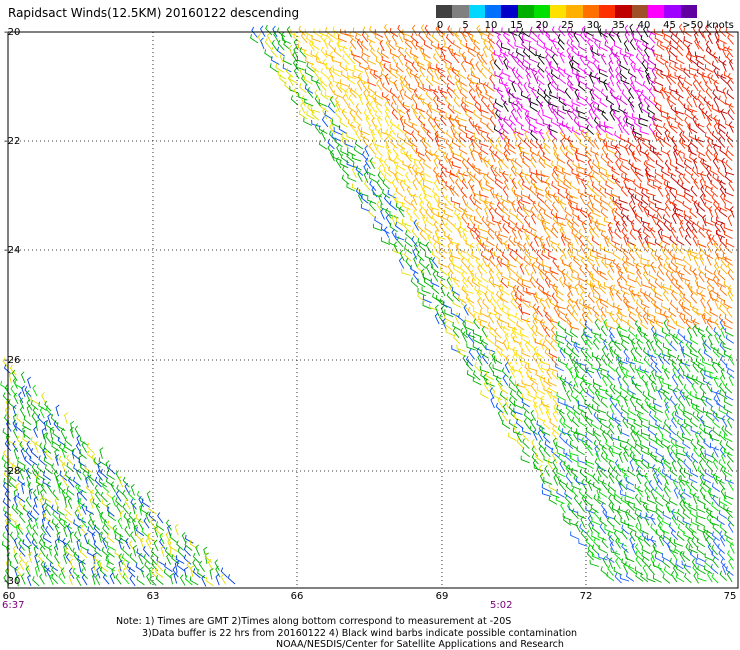 The image size is (740, 650). Describe the element at coordinates (297, 596) in the screenshot. I see `lon-label: 66` at that location.